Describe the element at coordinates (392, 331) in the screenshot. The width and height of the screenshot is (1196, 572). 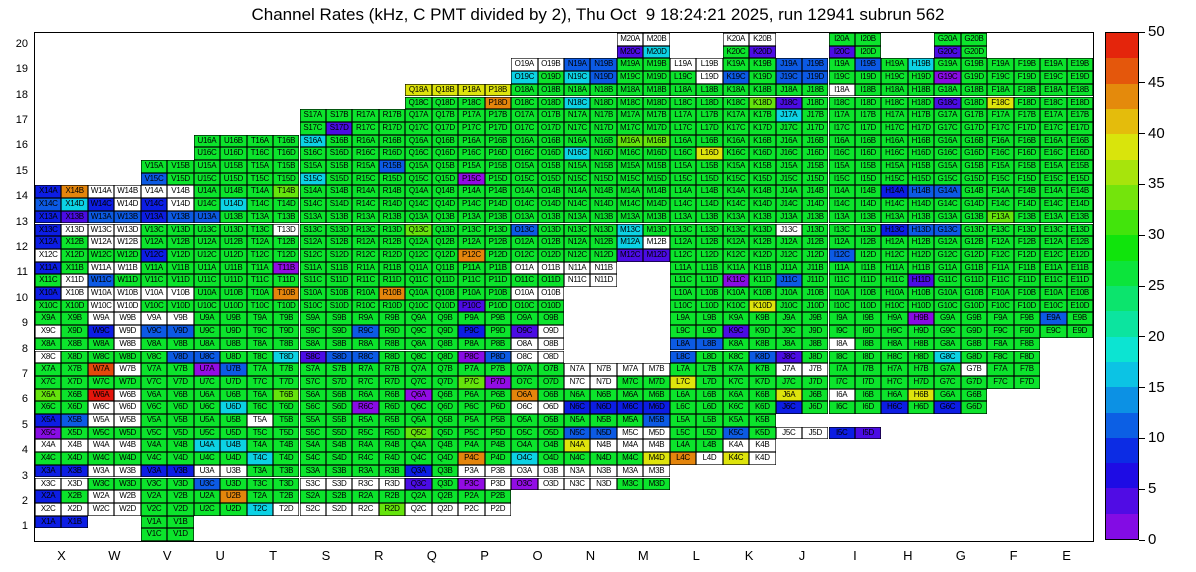
I see `heatmap-cell: R9D` at that location.